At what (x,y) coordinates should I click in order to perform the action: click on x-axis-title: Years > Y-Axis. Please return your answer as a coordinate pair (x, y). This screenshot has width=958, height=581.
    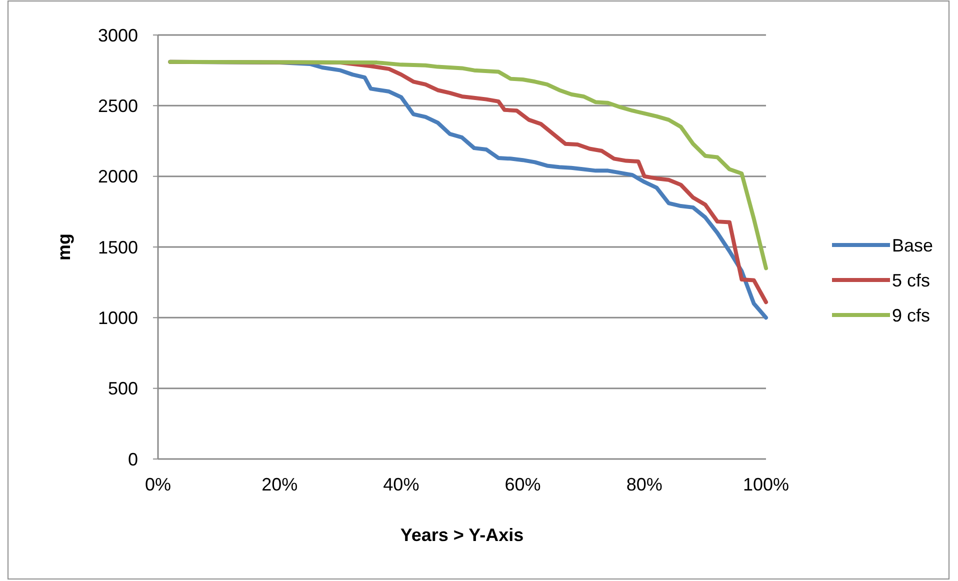
    Looking at the image, I should click on (462, 535).